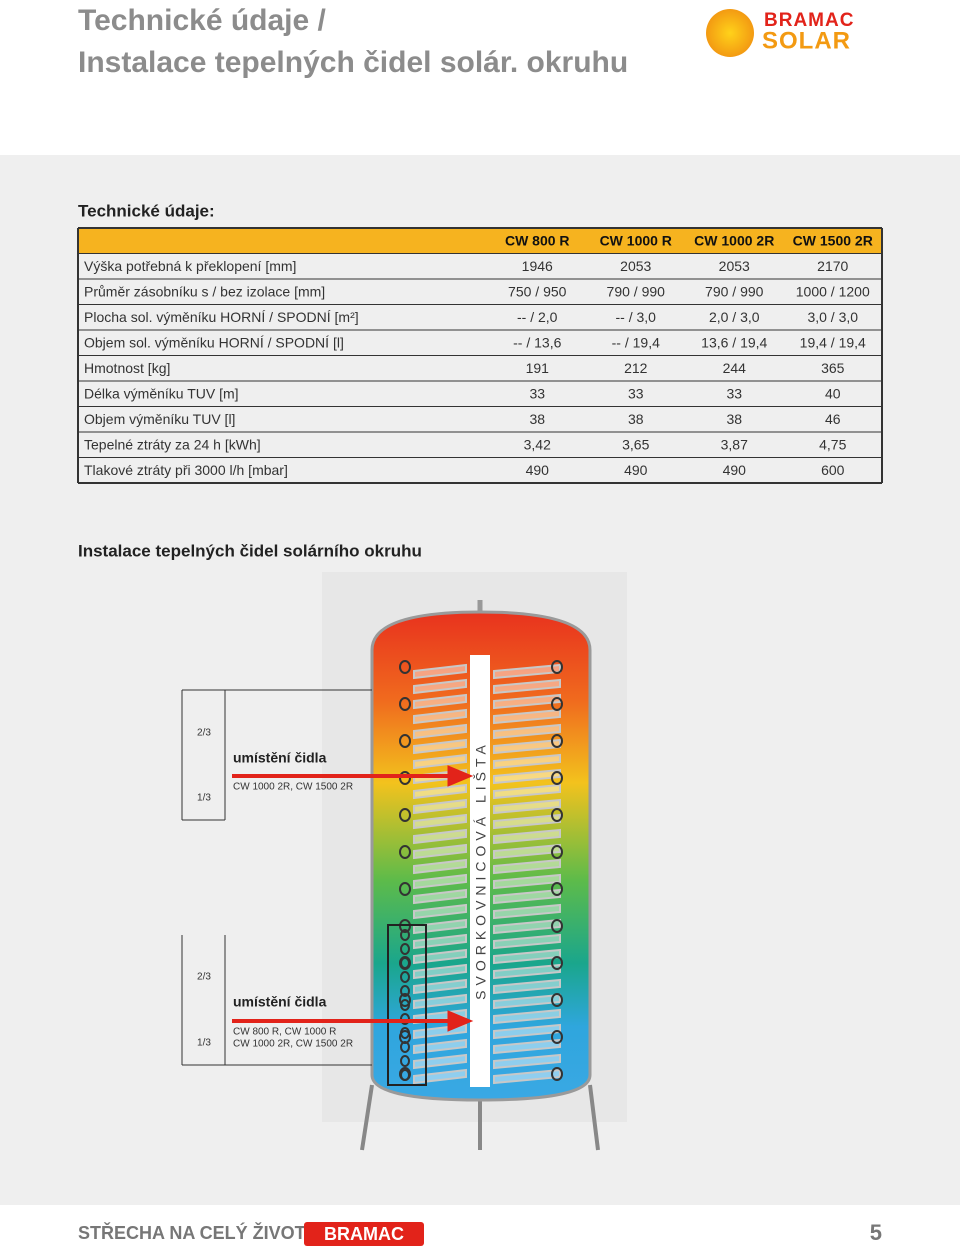 This screenshot has width=960, height=1254. I want to click on cell: 3,42, so click(537, 444).